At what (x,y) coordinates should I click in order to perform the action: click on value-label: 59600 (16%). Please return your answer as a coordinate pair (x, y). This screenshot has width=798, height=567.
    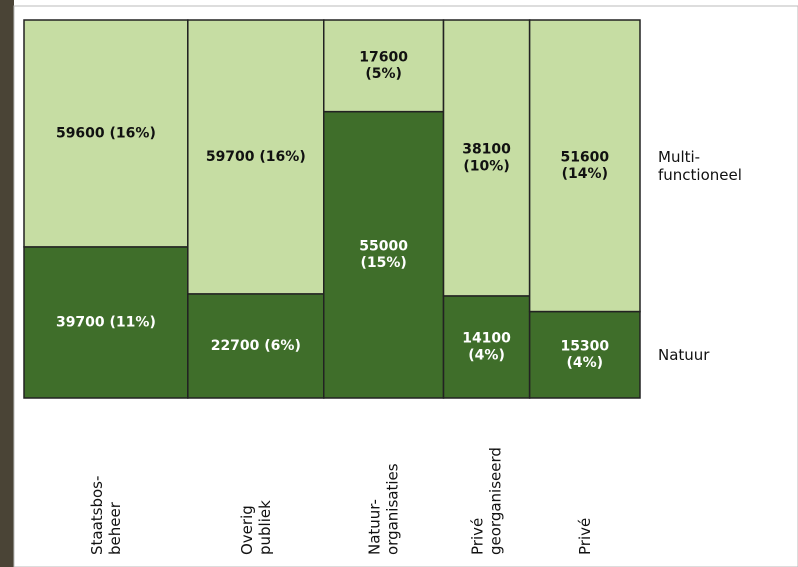
    Looking at the image, I should click on (106, 133).